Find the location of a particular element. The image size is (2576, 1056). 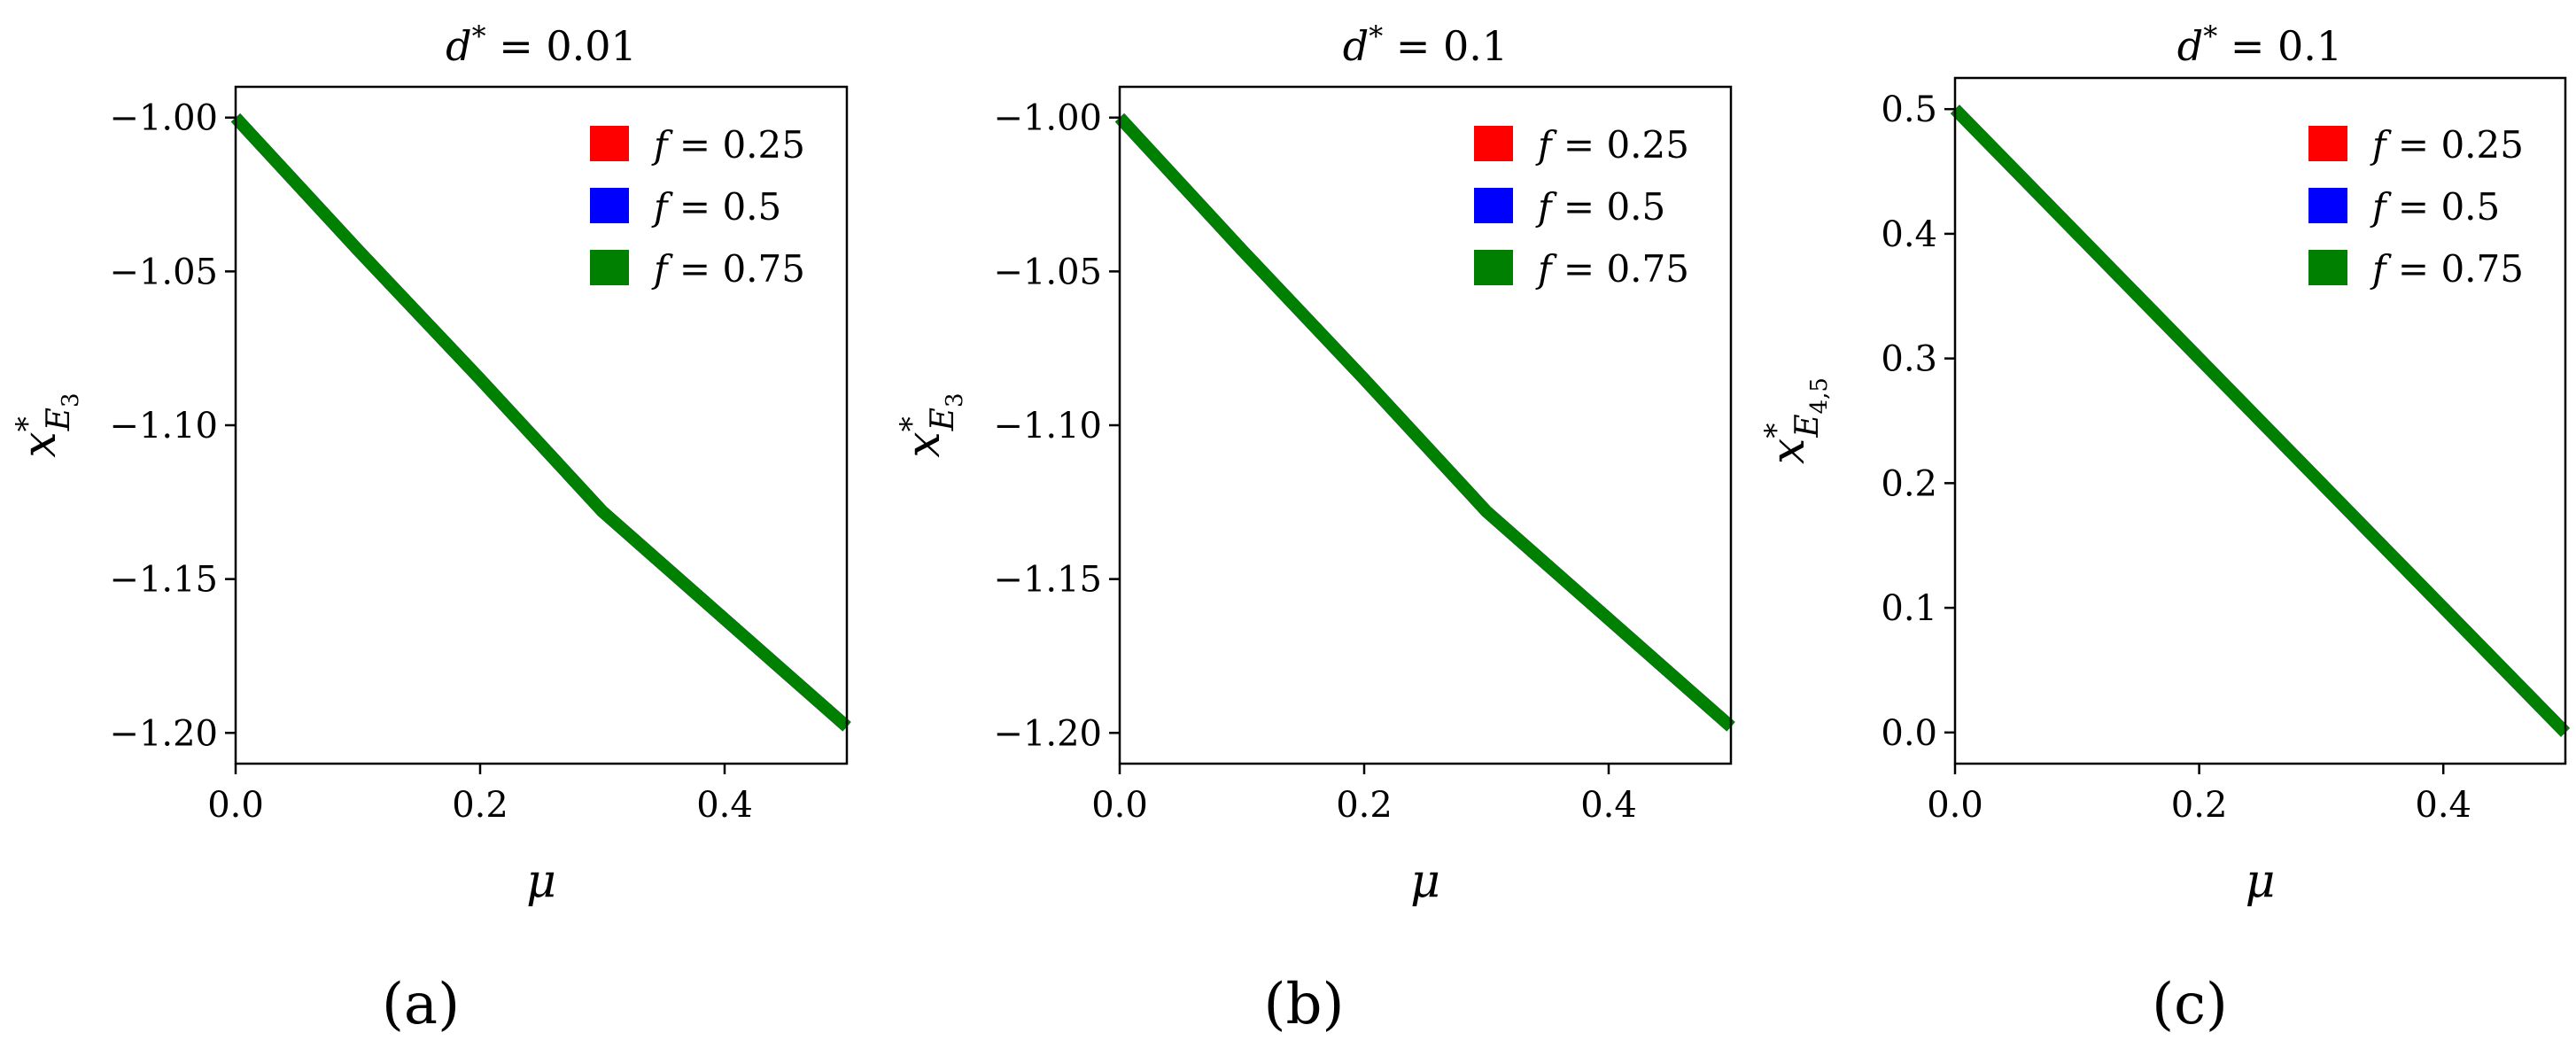

panel-label: (c) is located at coordinates (2190, 1005).